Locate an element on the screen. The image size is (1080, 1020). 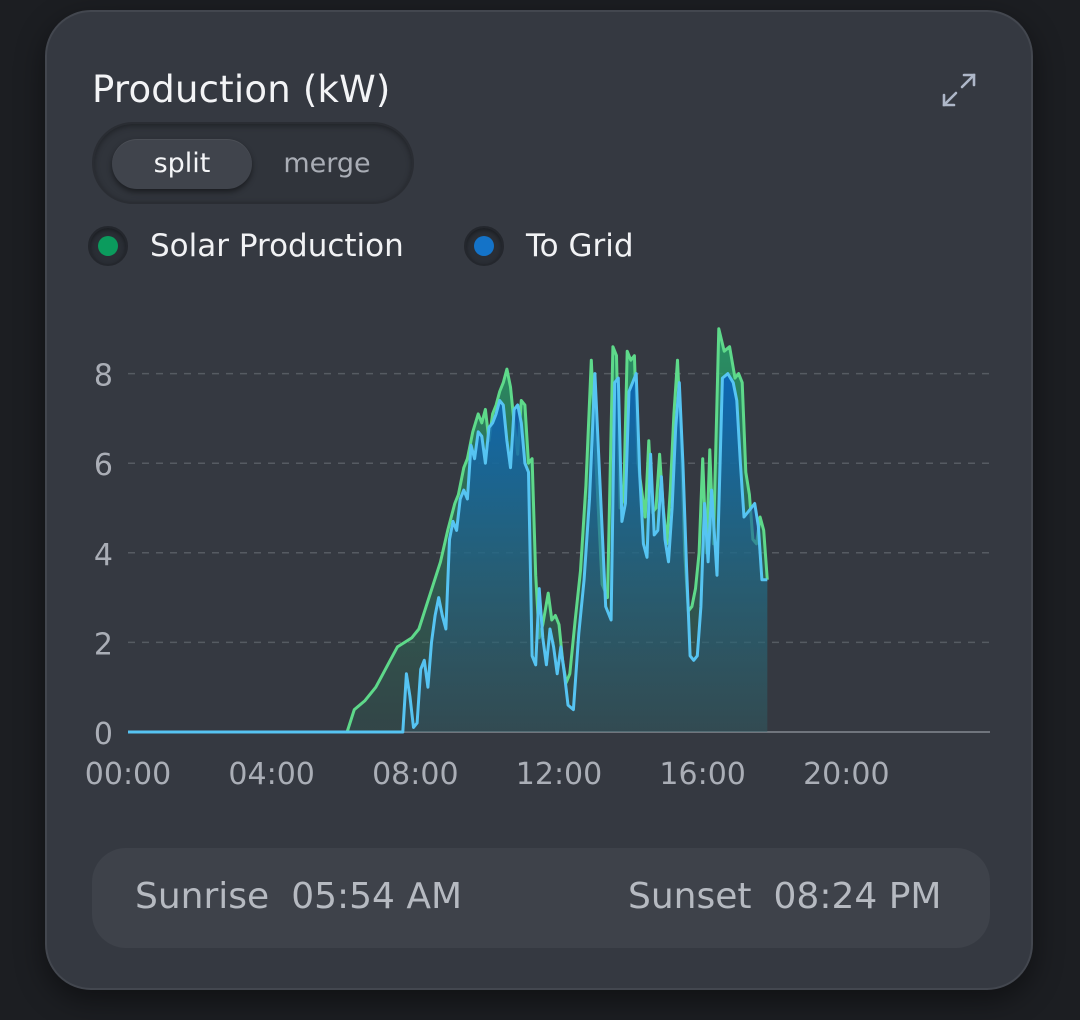
sunset-info: Sunset 08:24 PM is located at coordinates (784, 896).